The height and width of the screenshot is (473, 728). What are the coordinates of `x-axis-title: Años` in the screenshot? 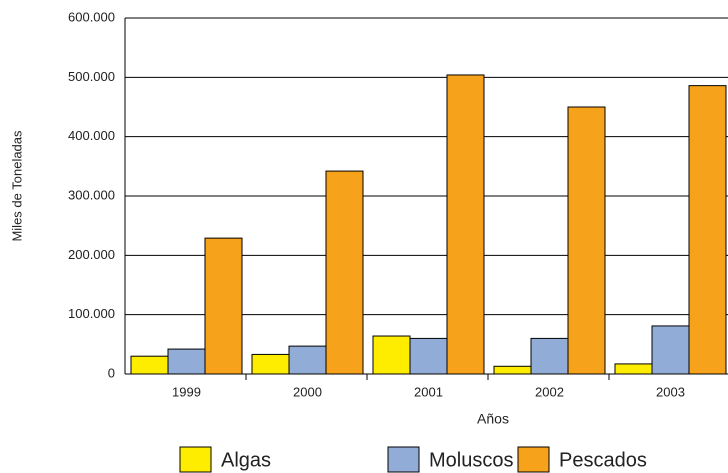 It's located at (493, 419).